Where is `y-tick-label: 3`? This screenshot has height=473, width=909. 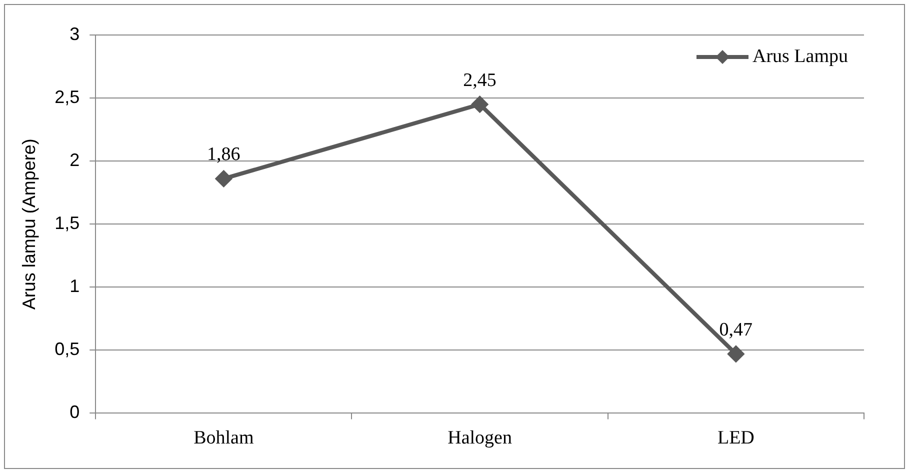 y-tick-label: 3 is located at coordinates (75, 34).